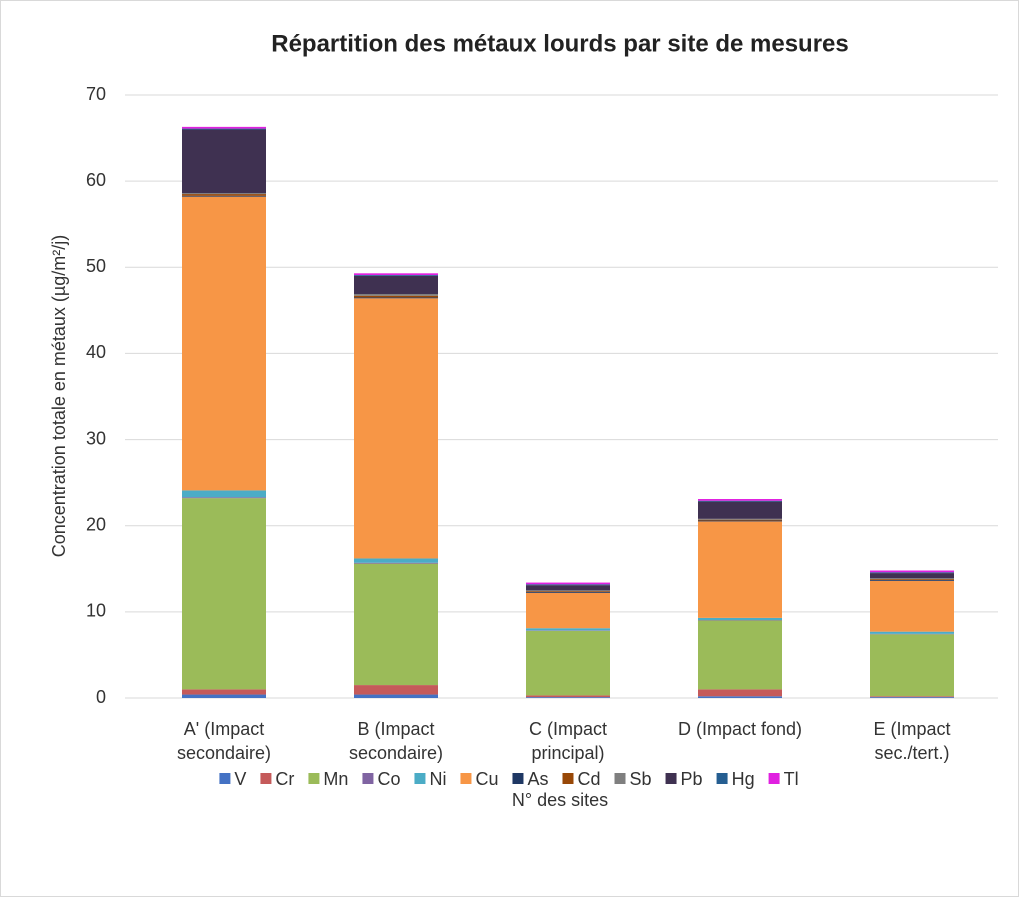 Image resolution: width=1025 pixels, height=897 pixels. What do you see at coordinates (791, 779) in the screenshot?
I see `legend-label: Tl` at bounding box center [791, 779].